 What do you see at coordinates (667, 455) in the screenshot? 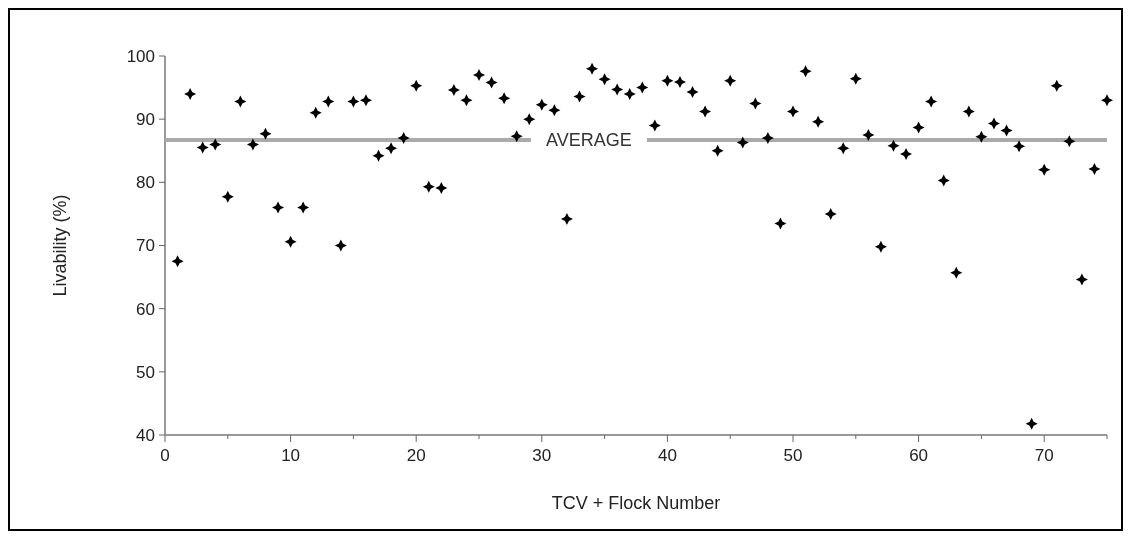
I see `x-tick-label: 40` at bounding box center [667, 455].